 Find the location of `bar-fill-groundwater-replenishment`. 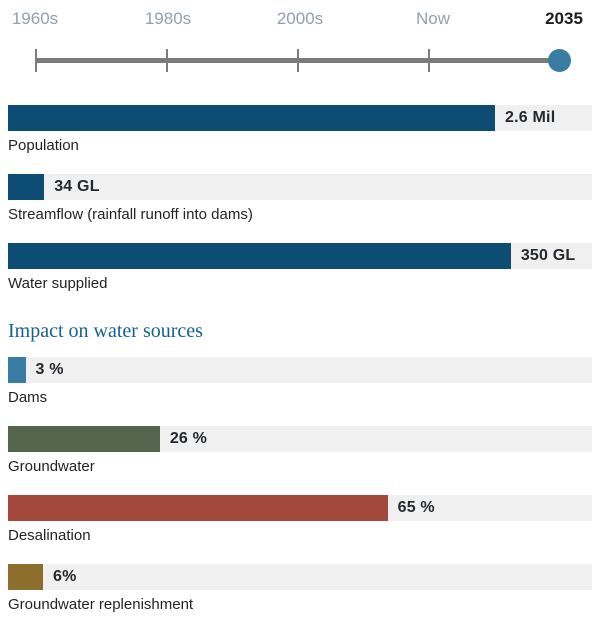

bar-fill-groundwater-replenishment is located at coordinates (26, 577).